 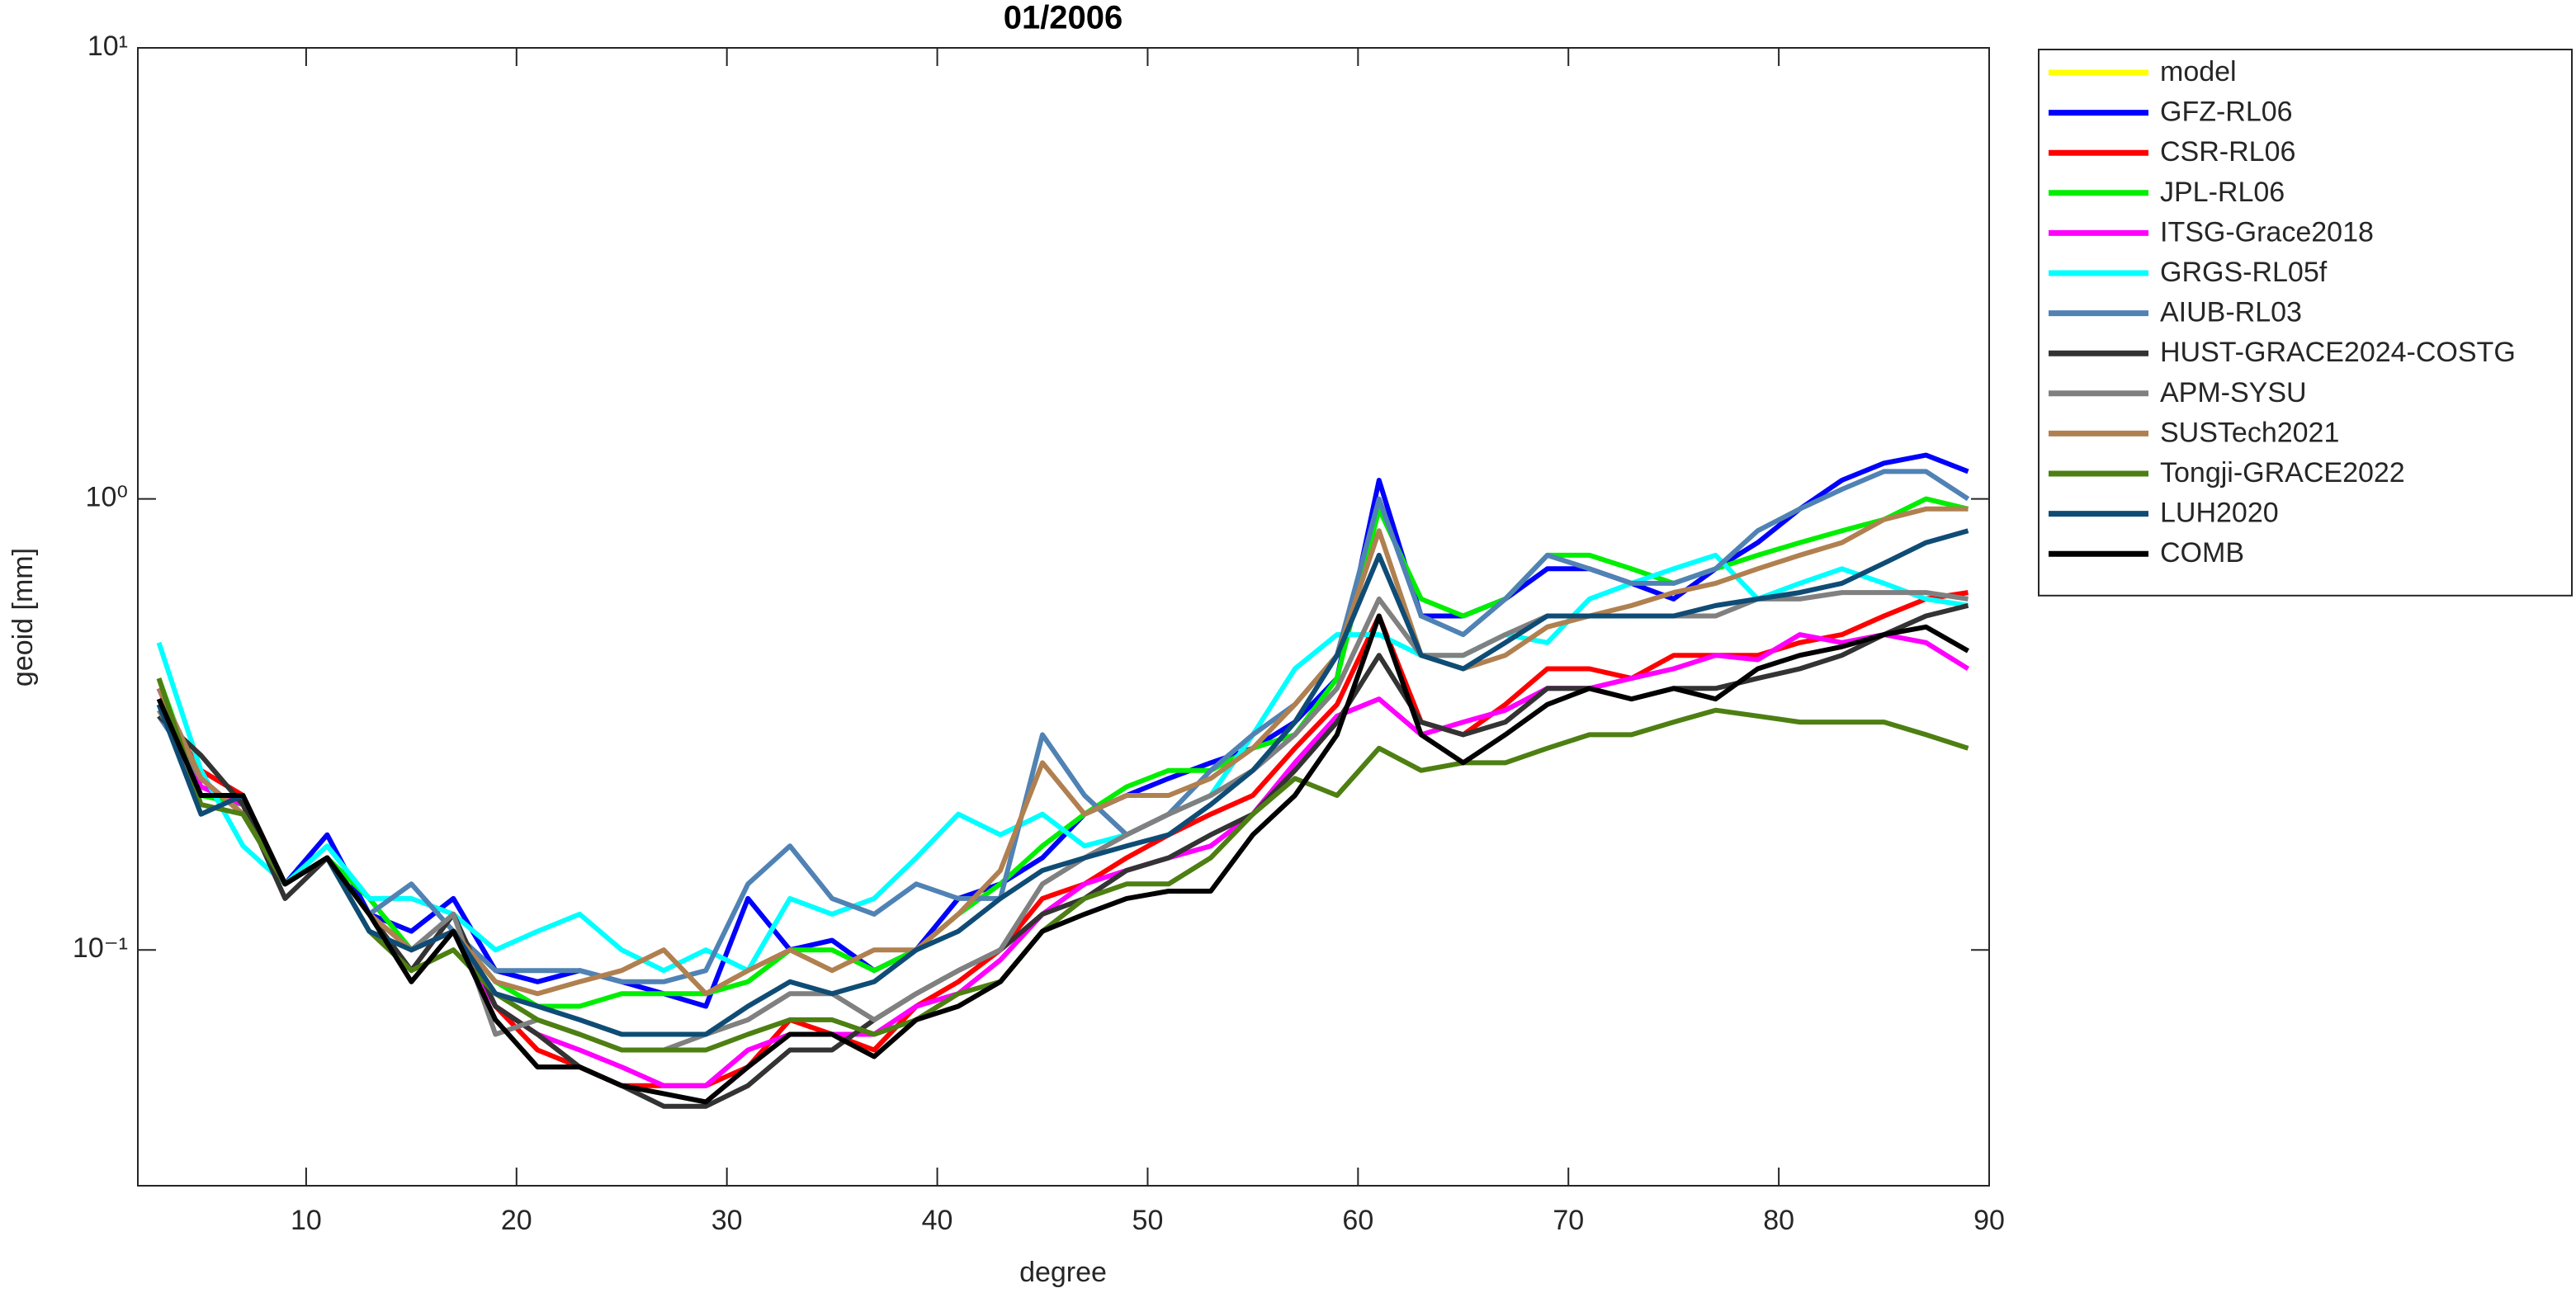 I want to click on y-tick-label: 10⁻¹, so click(x=100, y=948).